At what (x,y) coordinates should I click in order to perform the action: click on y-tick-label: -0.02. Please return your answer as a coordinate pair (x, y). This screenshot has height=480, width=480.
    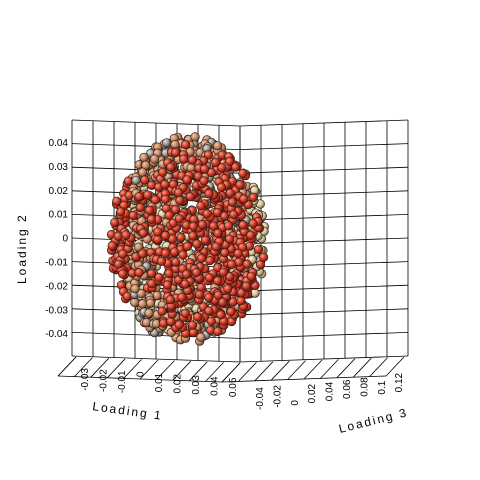
    Looking at the image, I should click on (56, 286).